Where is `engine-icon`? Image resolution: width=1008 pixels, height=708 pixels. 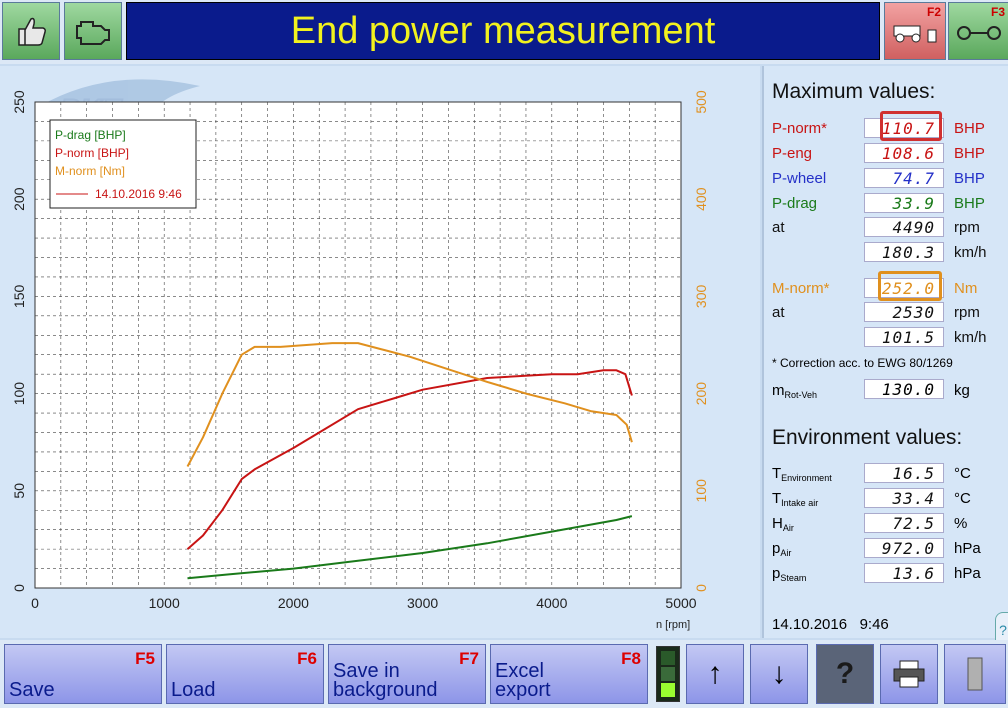
engine-icon is located at coordinates (93, 33).